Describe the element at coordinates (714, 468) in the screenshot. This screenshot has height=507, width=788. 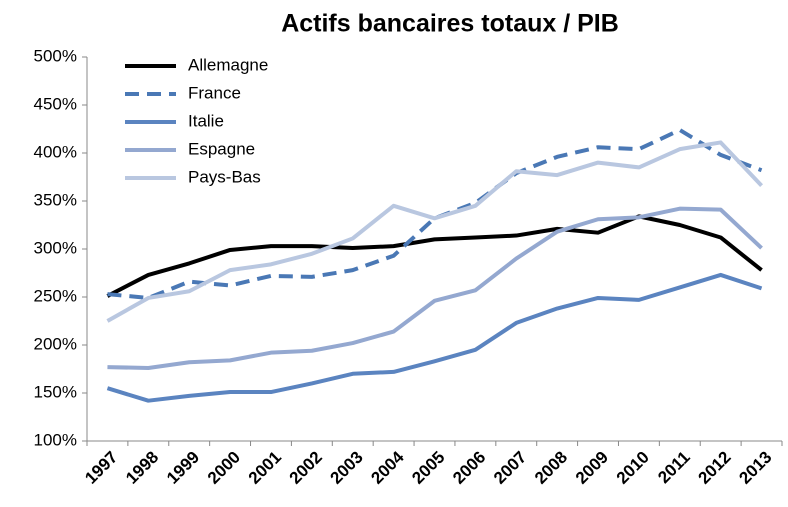
I see `x-tick-label: 2012` at that location.